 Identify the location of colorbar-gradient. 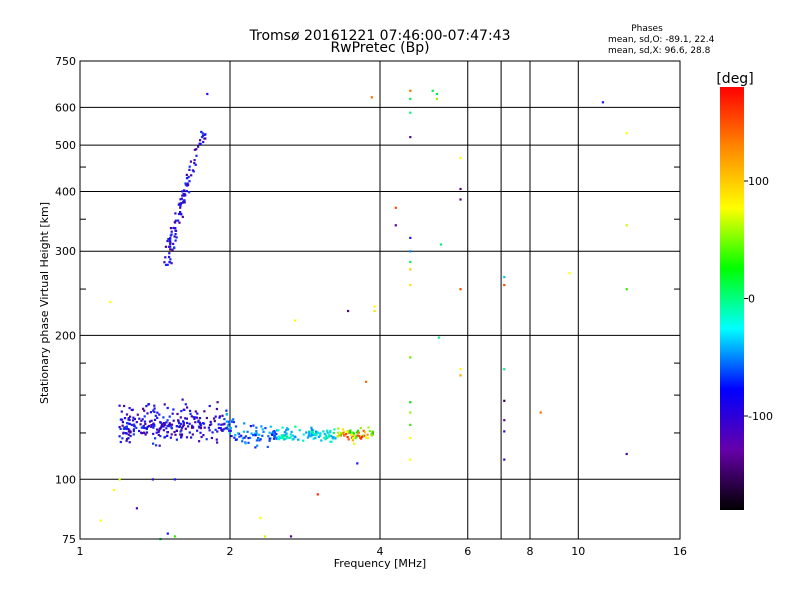
(732, 298).